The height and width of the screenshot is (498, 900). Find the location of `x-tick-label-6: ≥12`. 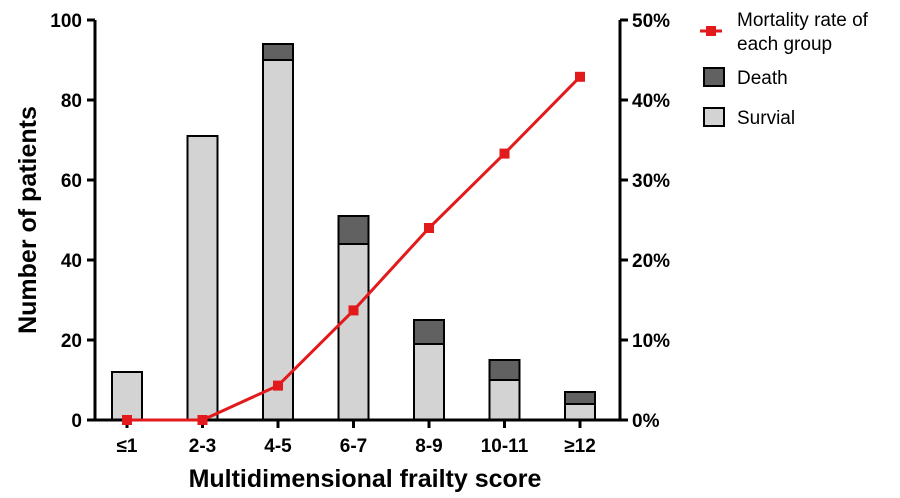

x-tick-label-6: ≥12 is located at coordinates (580, 446).